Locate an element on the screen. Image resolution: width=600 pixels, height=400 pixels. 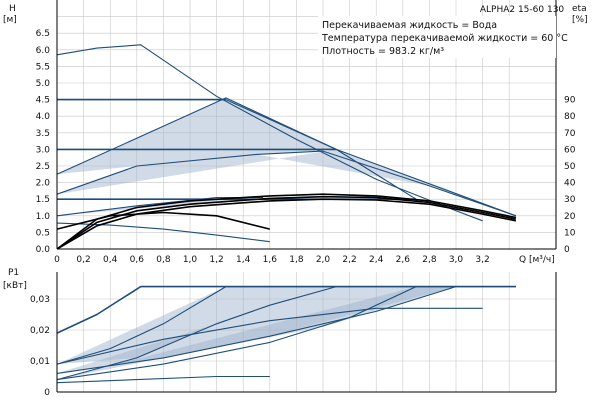
fluid-info-line: Плотность = 983.2 кг/м³ is located at coordinates (383, 51).